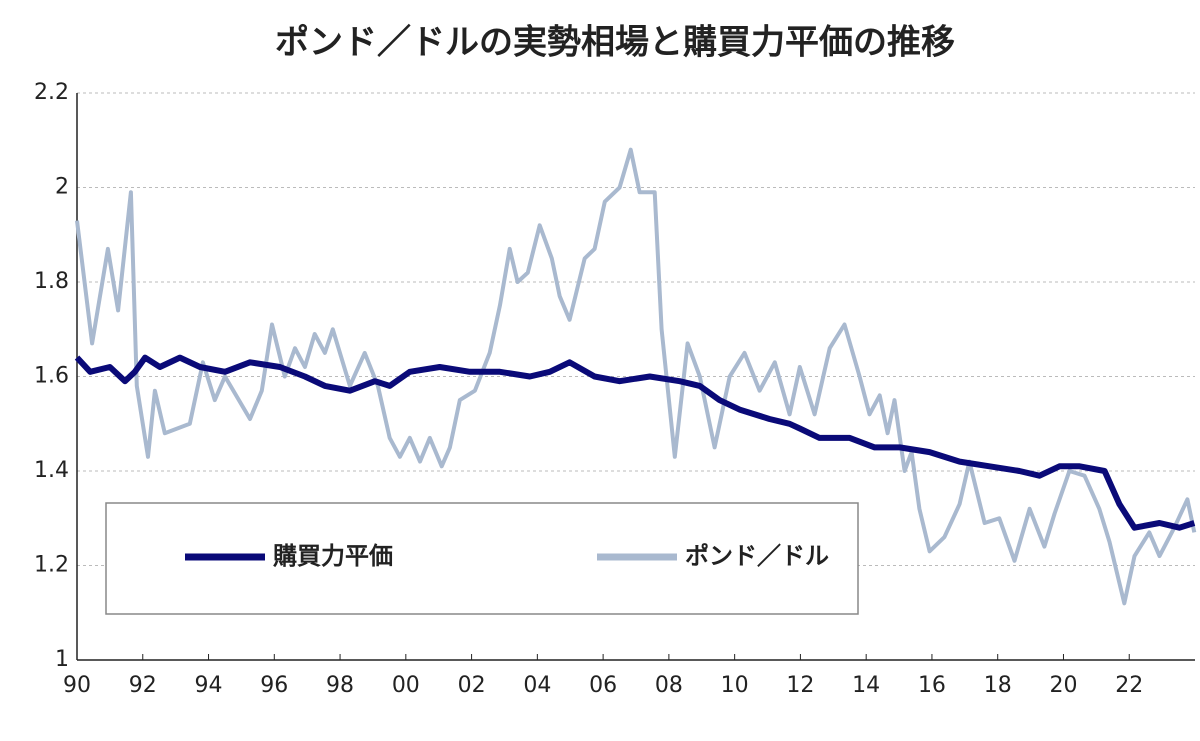 This screenshot has width=1200, height=741. Describe the element at coordinates (537, 685) in the screenshot. I see `x-tick-label: 04` at that location.